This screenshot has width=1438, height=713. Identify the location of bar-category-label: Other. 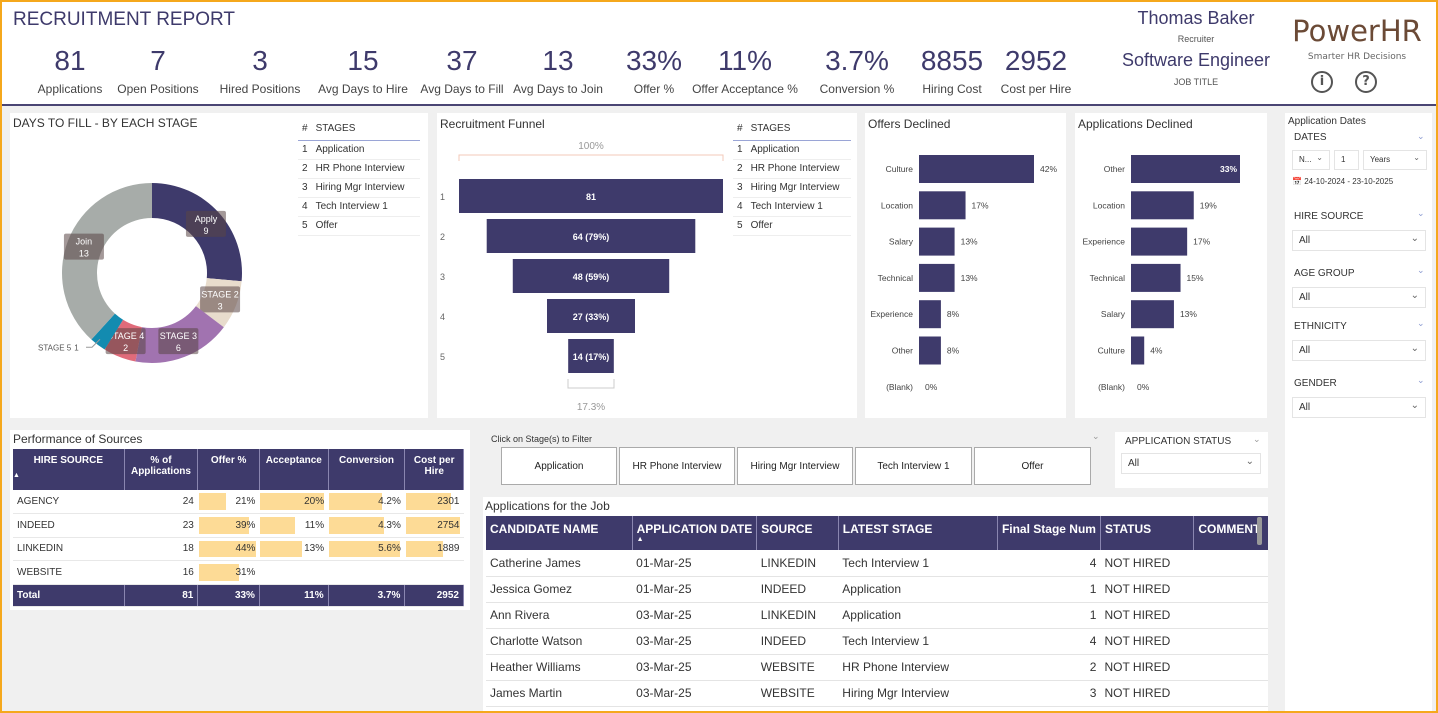
(1114, 169).